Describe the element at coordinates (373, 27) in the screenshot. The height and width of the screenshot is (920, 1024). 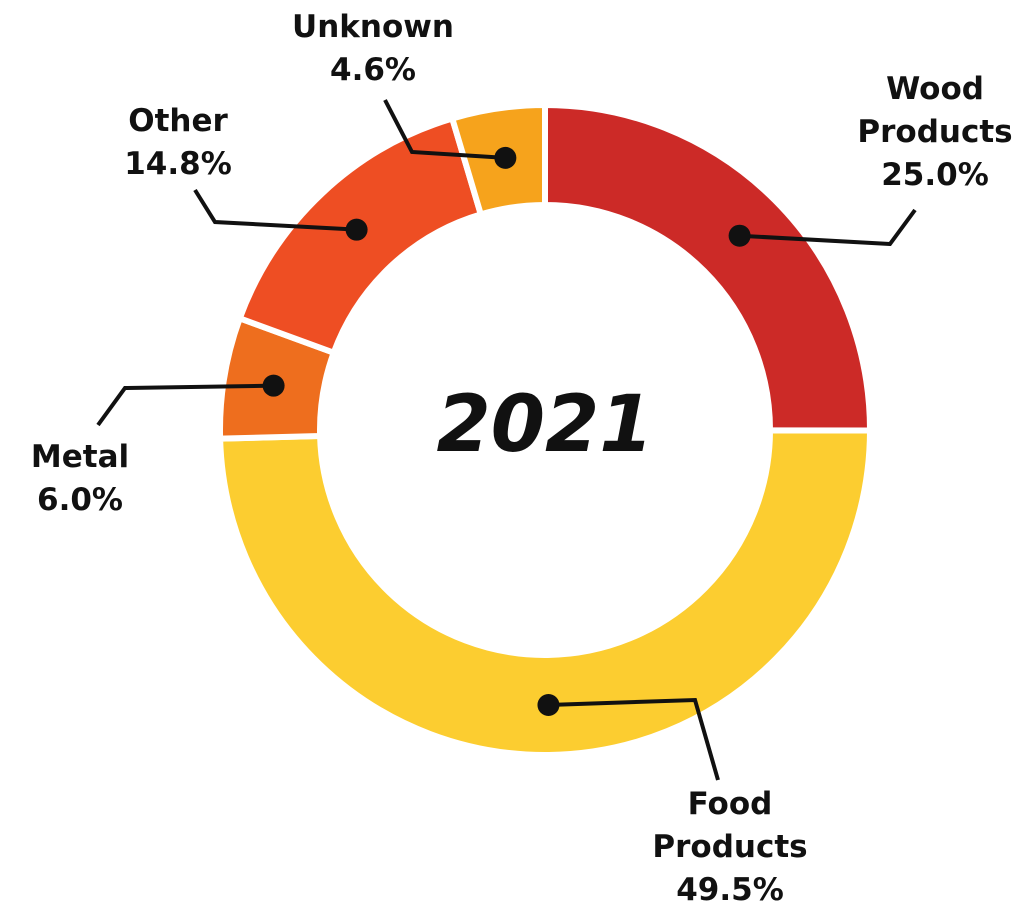
I see `category-name: Unknown` at that location.